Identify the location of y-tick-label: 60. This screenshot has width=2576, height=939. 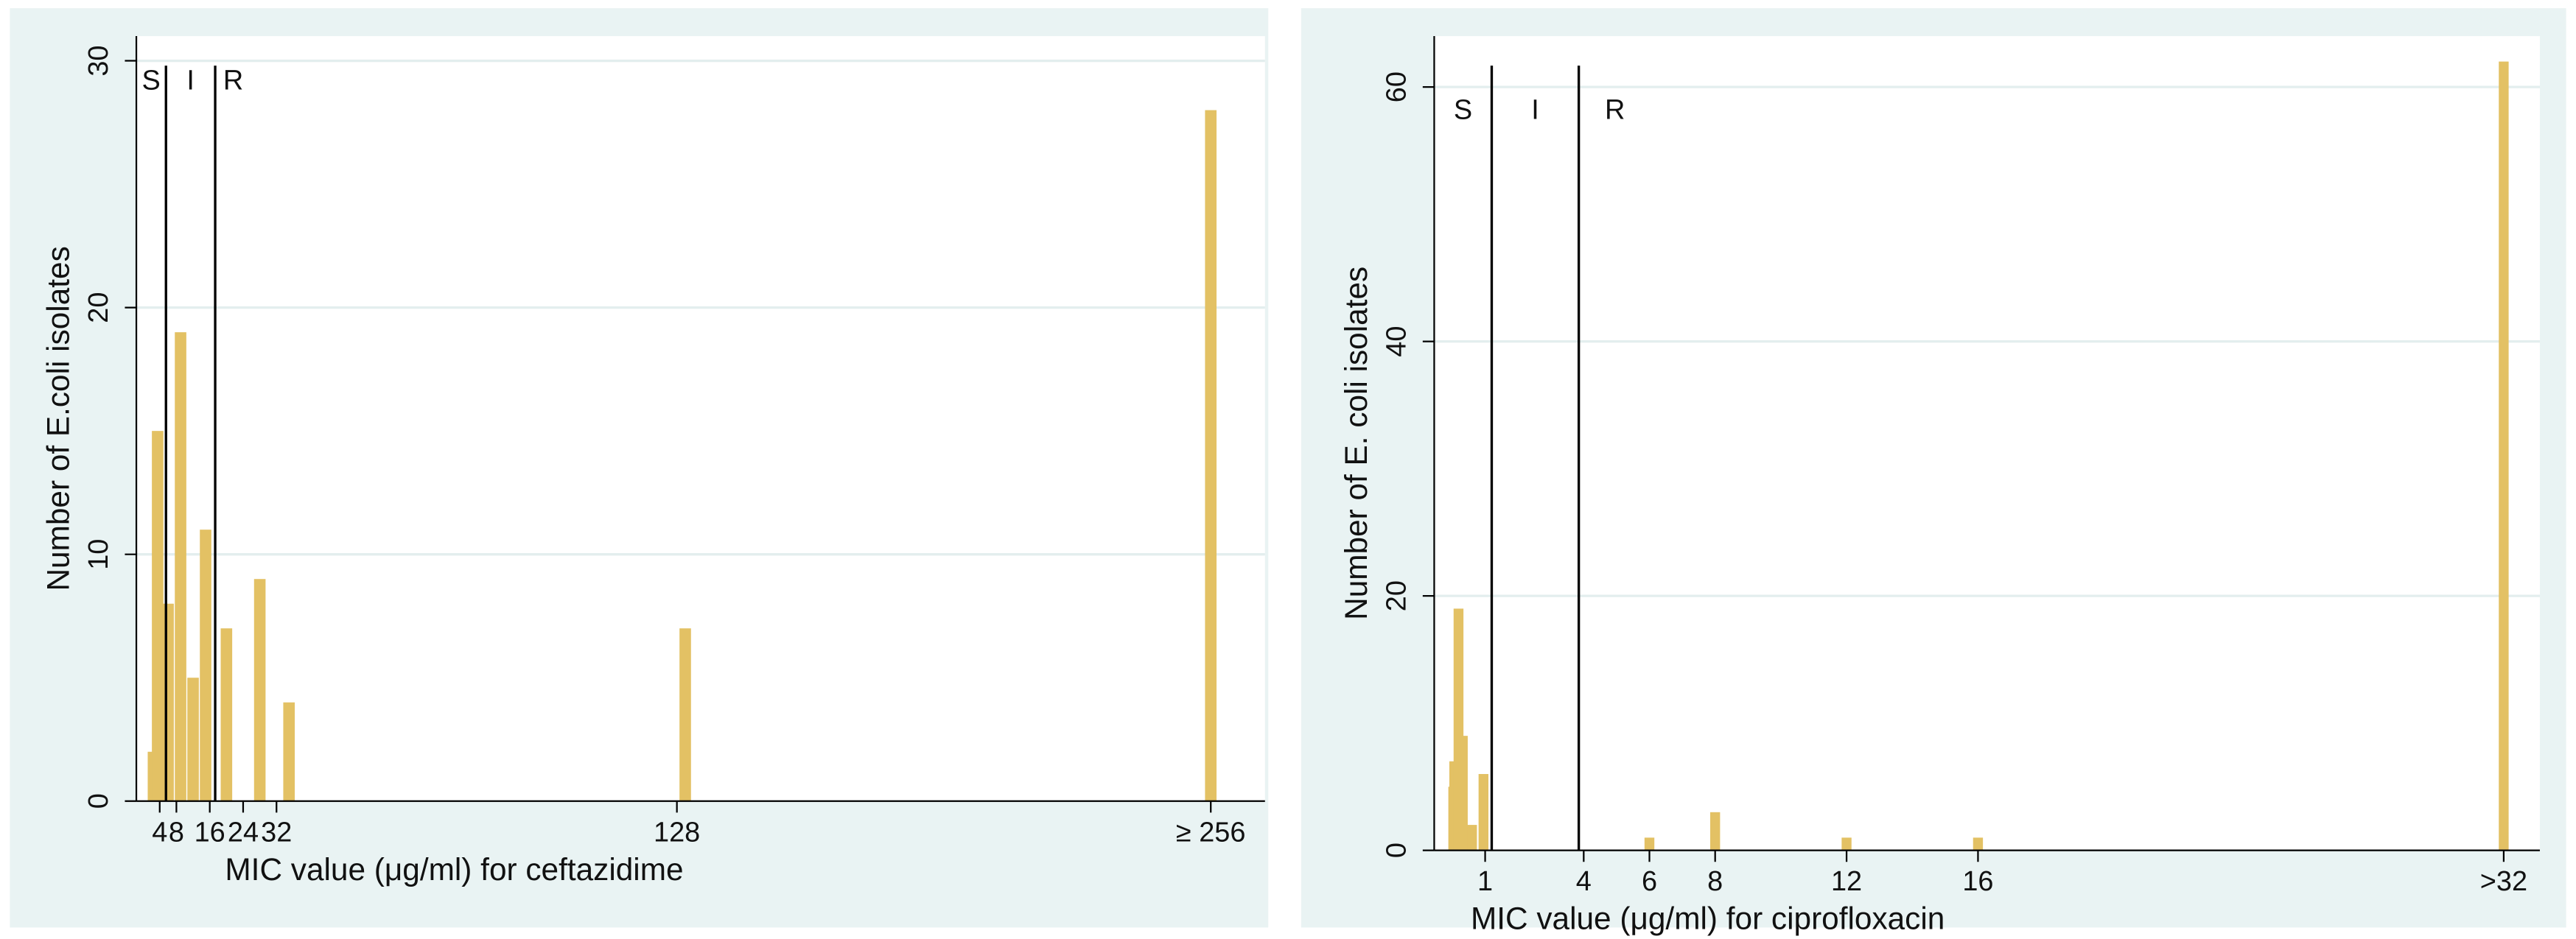
(1396, 86).